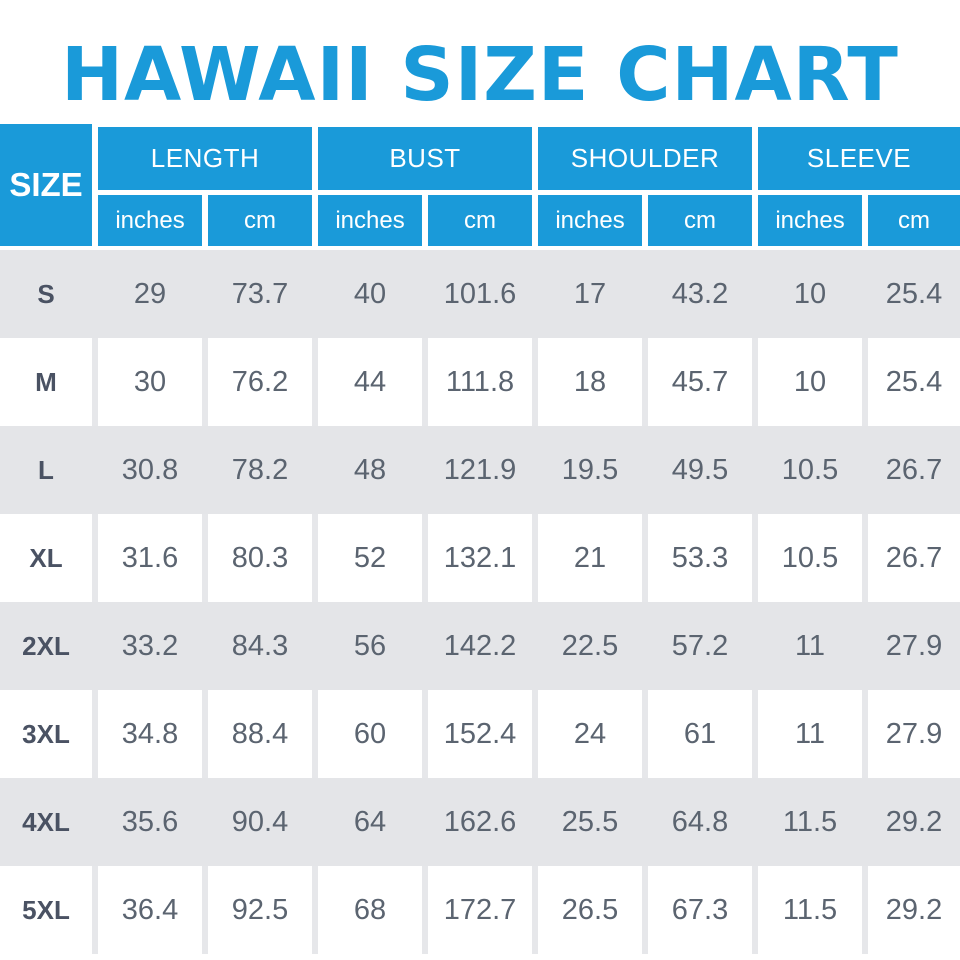  Describe the element at coordinates (590, 220) in the screenshot. I see `unit-header-shoulder-inches: inches` at that location.